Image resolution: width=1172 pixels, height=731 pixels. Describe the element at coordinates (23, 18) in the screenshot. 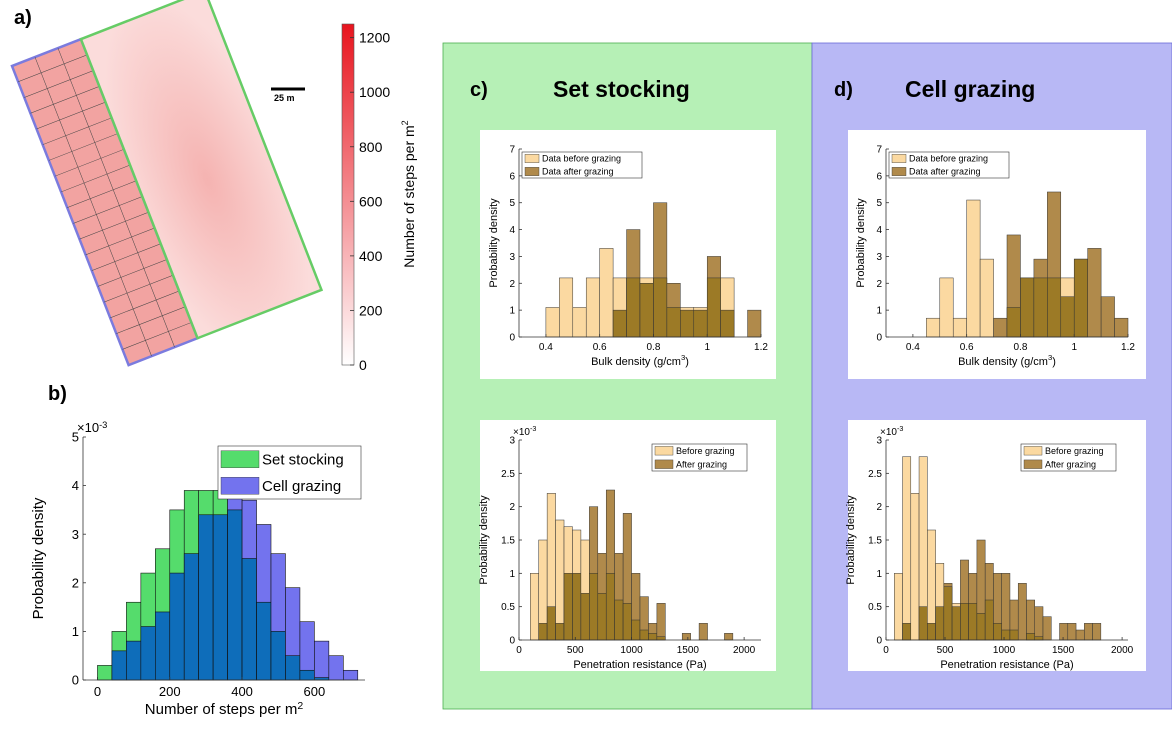

I see `panel-label-a: a)` at that location.